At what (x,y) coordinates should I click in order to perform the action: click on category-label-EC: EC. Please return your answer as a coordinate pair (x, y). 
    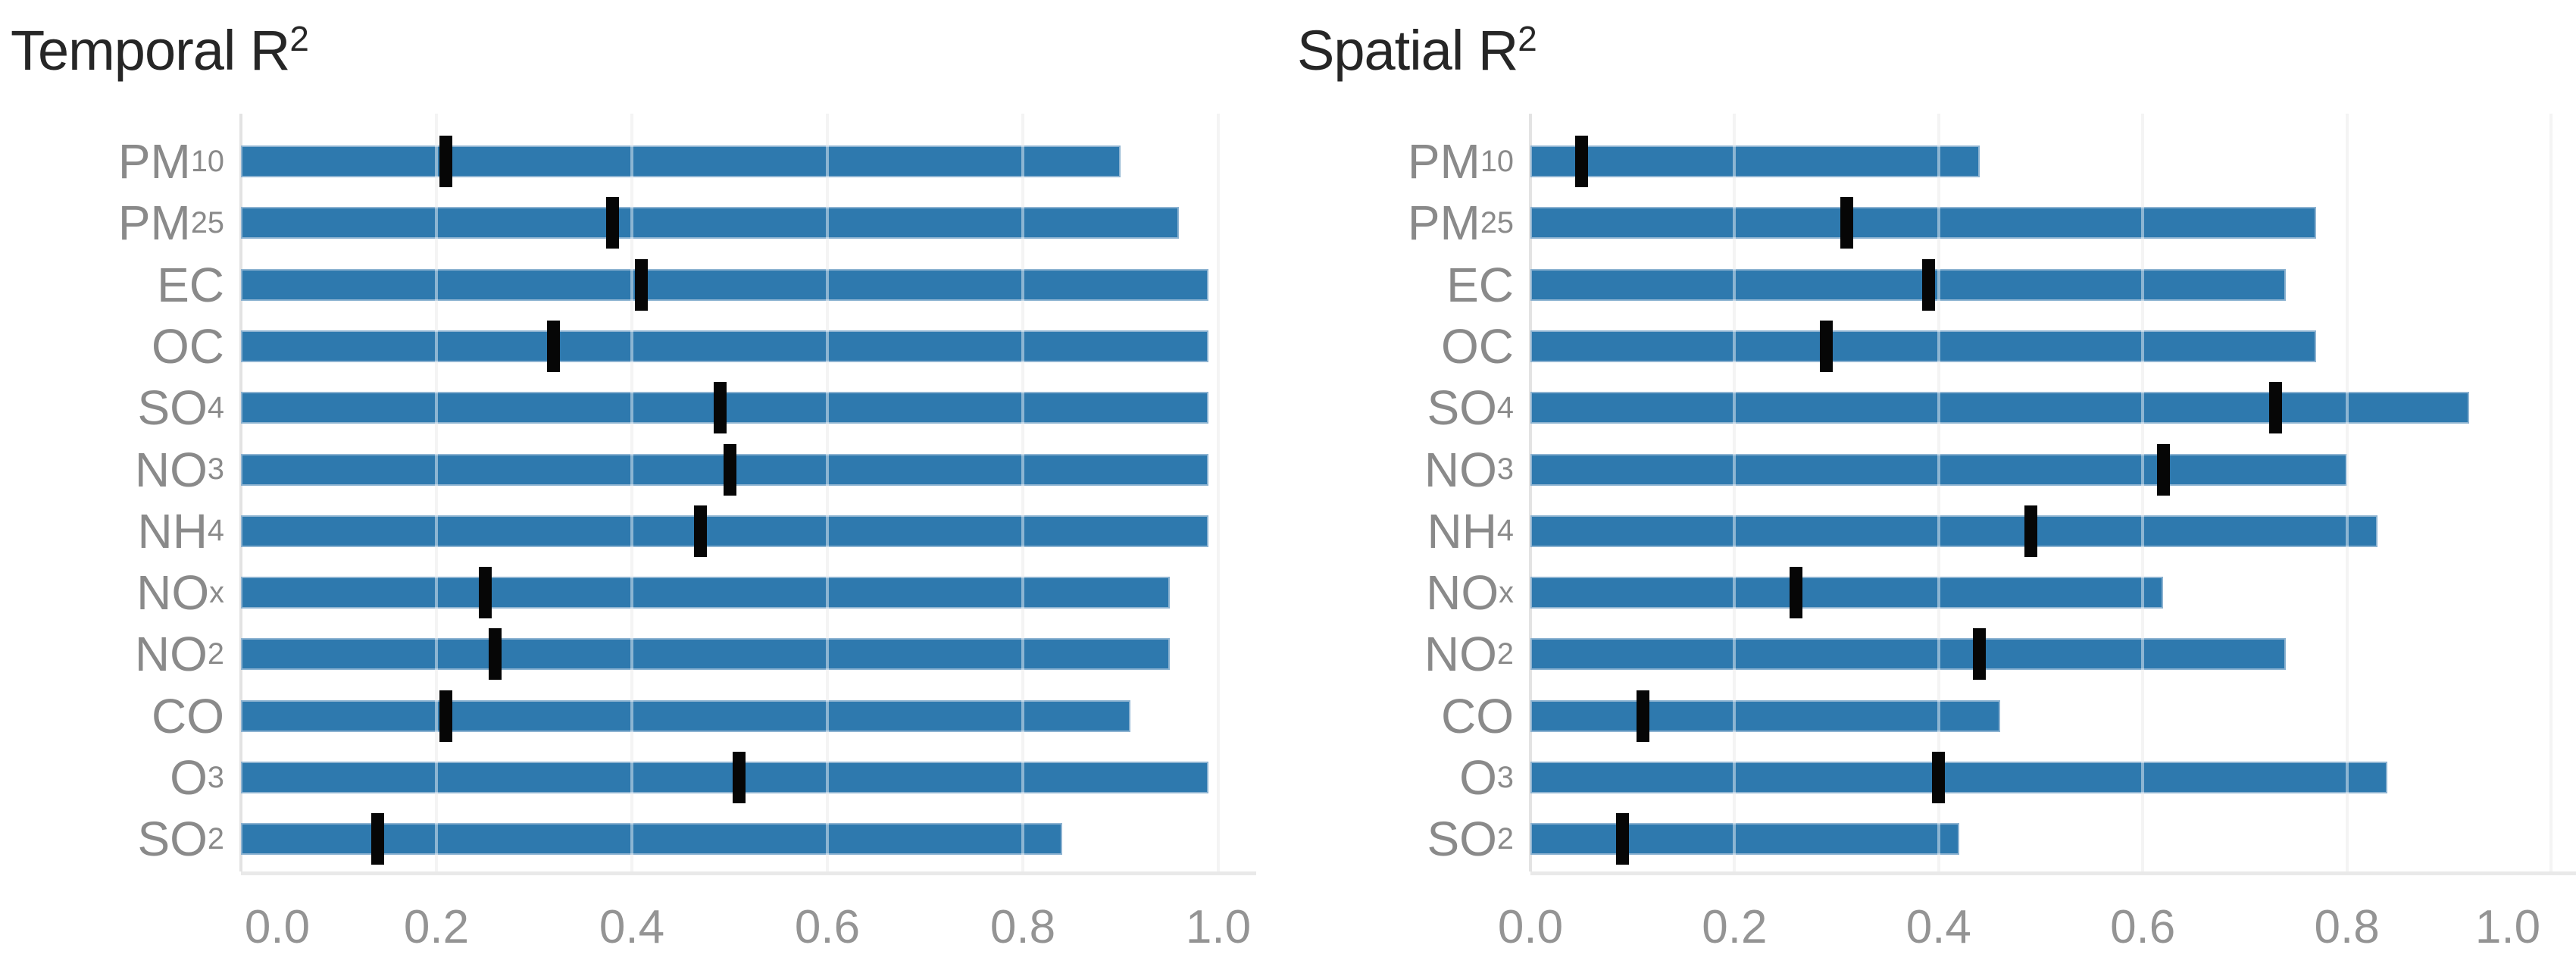
    Looking at the image, I should click on (1480, 284).